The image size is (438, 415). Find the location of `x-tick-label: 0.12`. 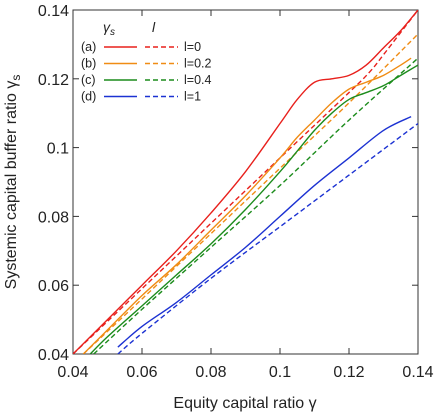

x-tick-label: 0.12 is located at coordinates (348, 372).